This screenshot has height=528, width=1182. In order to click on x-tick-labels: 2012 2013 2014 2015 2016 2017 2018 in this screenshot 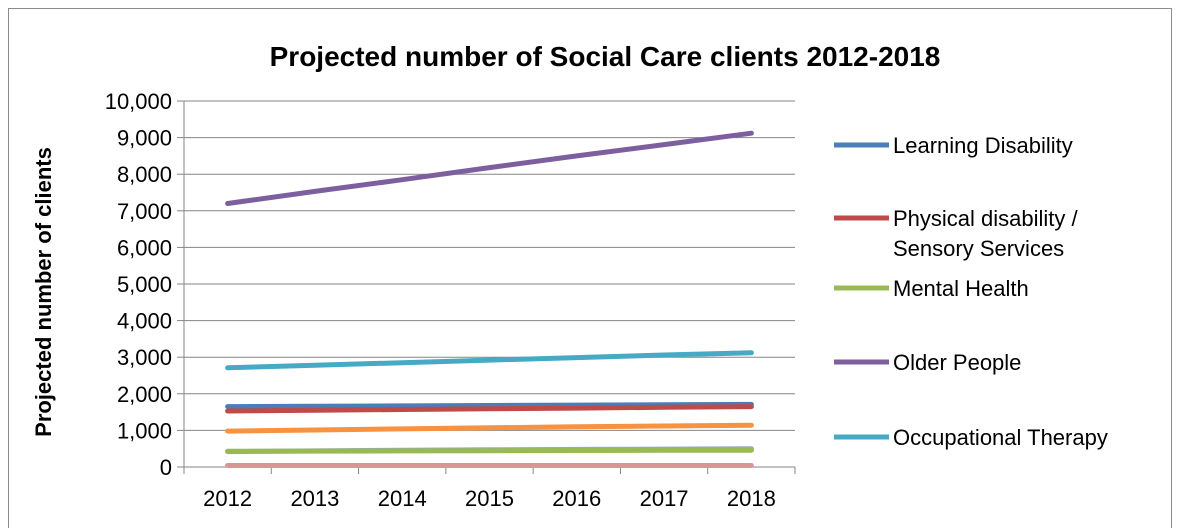, I will do `click(489, 498)`.